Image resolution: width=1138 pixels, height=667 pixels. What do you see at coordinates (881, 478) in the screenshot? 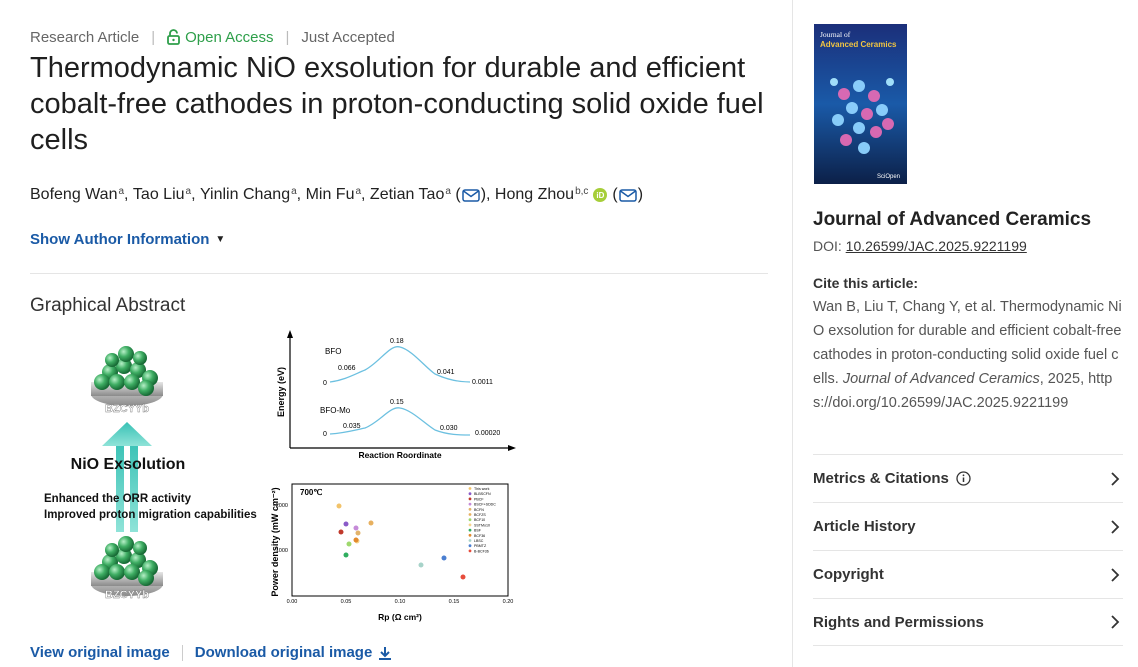
I see `accordion-label: Metrics & Citations` at bounding box center [881, 478].